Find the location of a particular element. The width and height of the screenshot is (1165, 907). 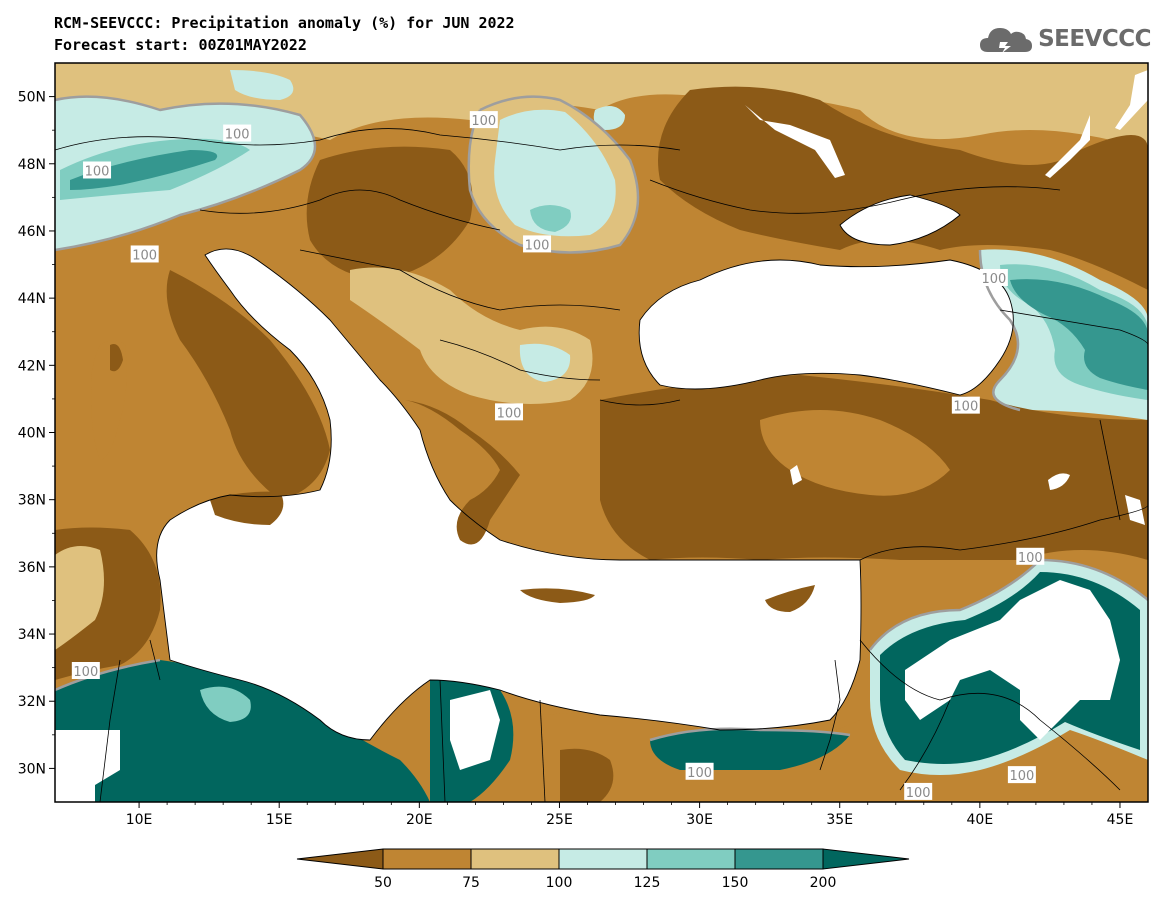

seevccc-logo: SEEVCCC is located at coordinates (1064, 39).